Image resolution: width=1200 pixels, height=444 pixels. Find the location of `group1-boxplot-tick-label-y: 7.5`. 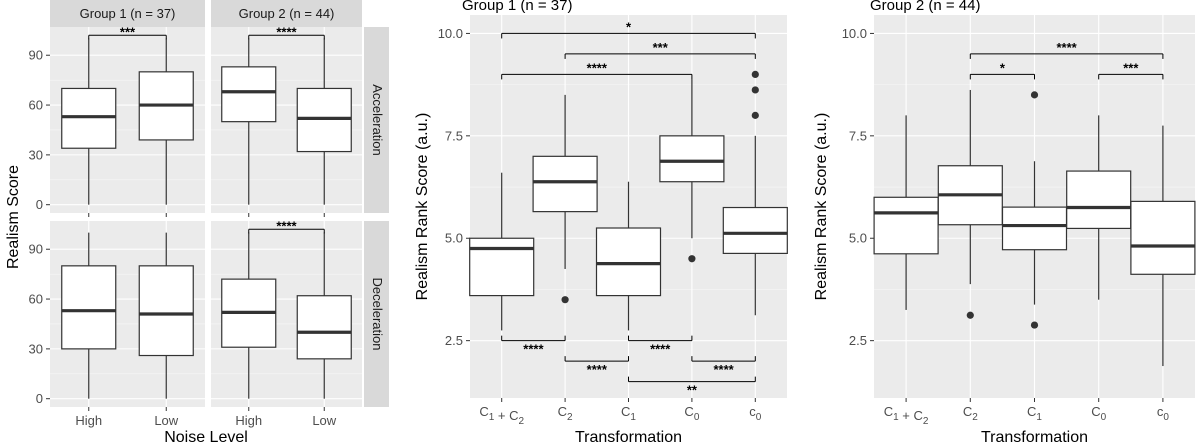

group1-boxplot-tick-label-y: 7.5 is located at coordinates (454, 135).